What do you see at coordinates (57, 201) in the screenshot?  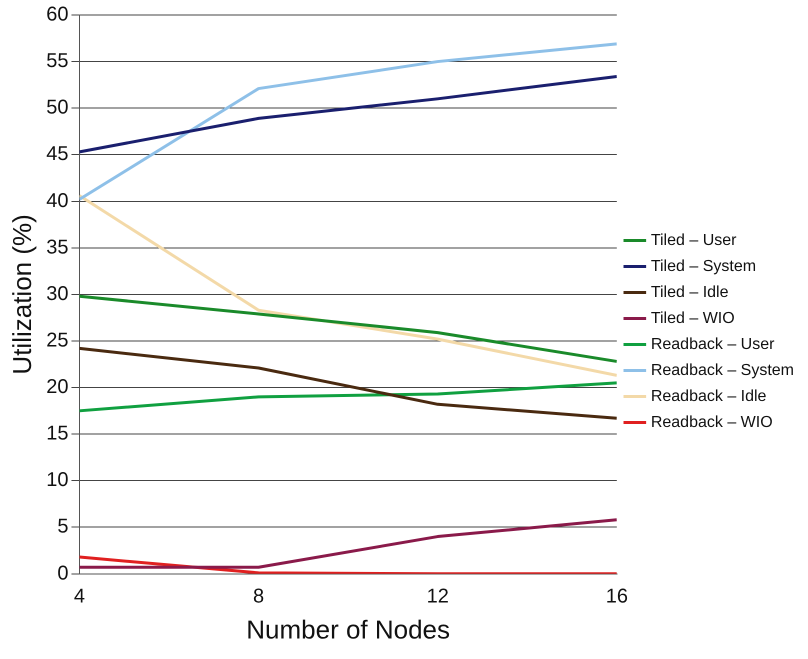 I see `y-tick-label: 40` at bounding box center [57, 201].